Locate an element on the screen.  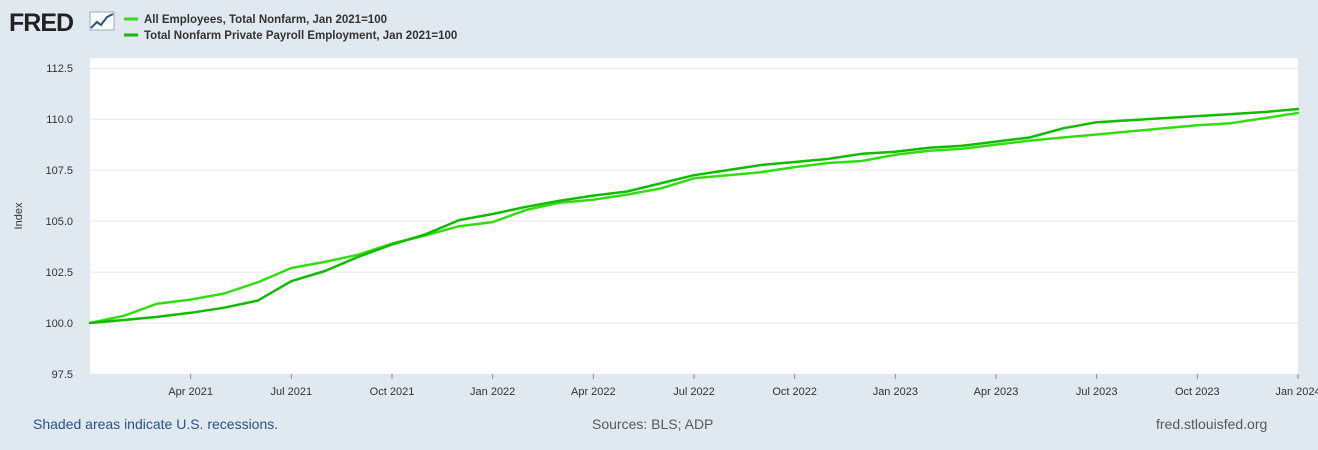
x-tick-label: Oct 2022 is located at coordinates (794, 392).